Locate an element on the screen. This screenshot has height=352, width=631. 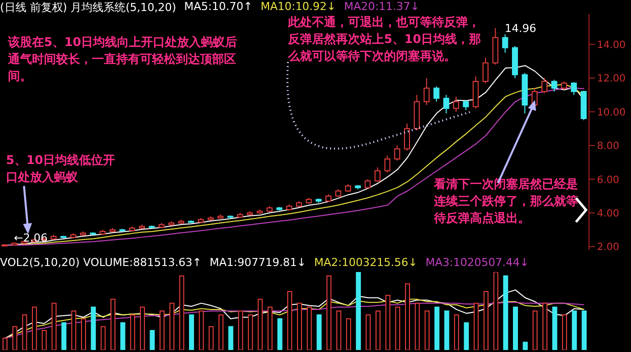
annotation: 5、10日均线低位开口处放入蚂蚁 is located at coordinates (61, 169).